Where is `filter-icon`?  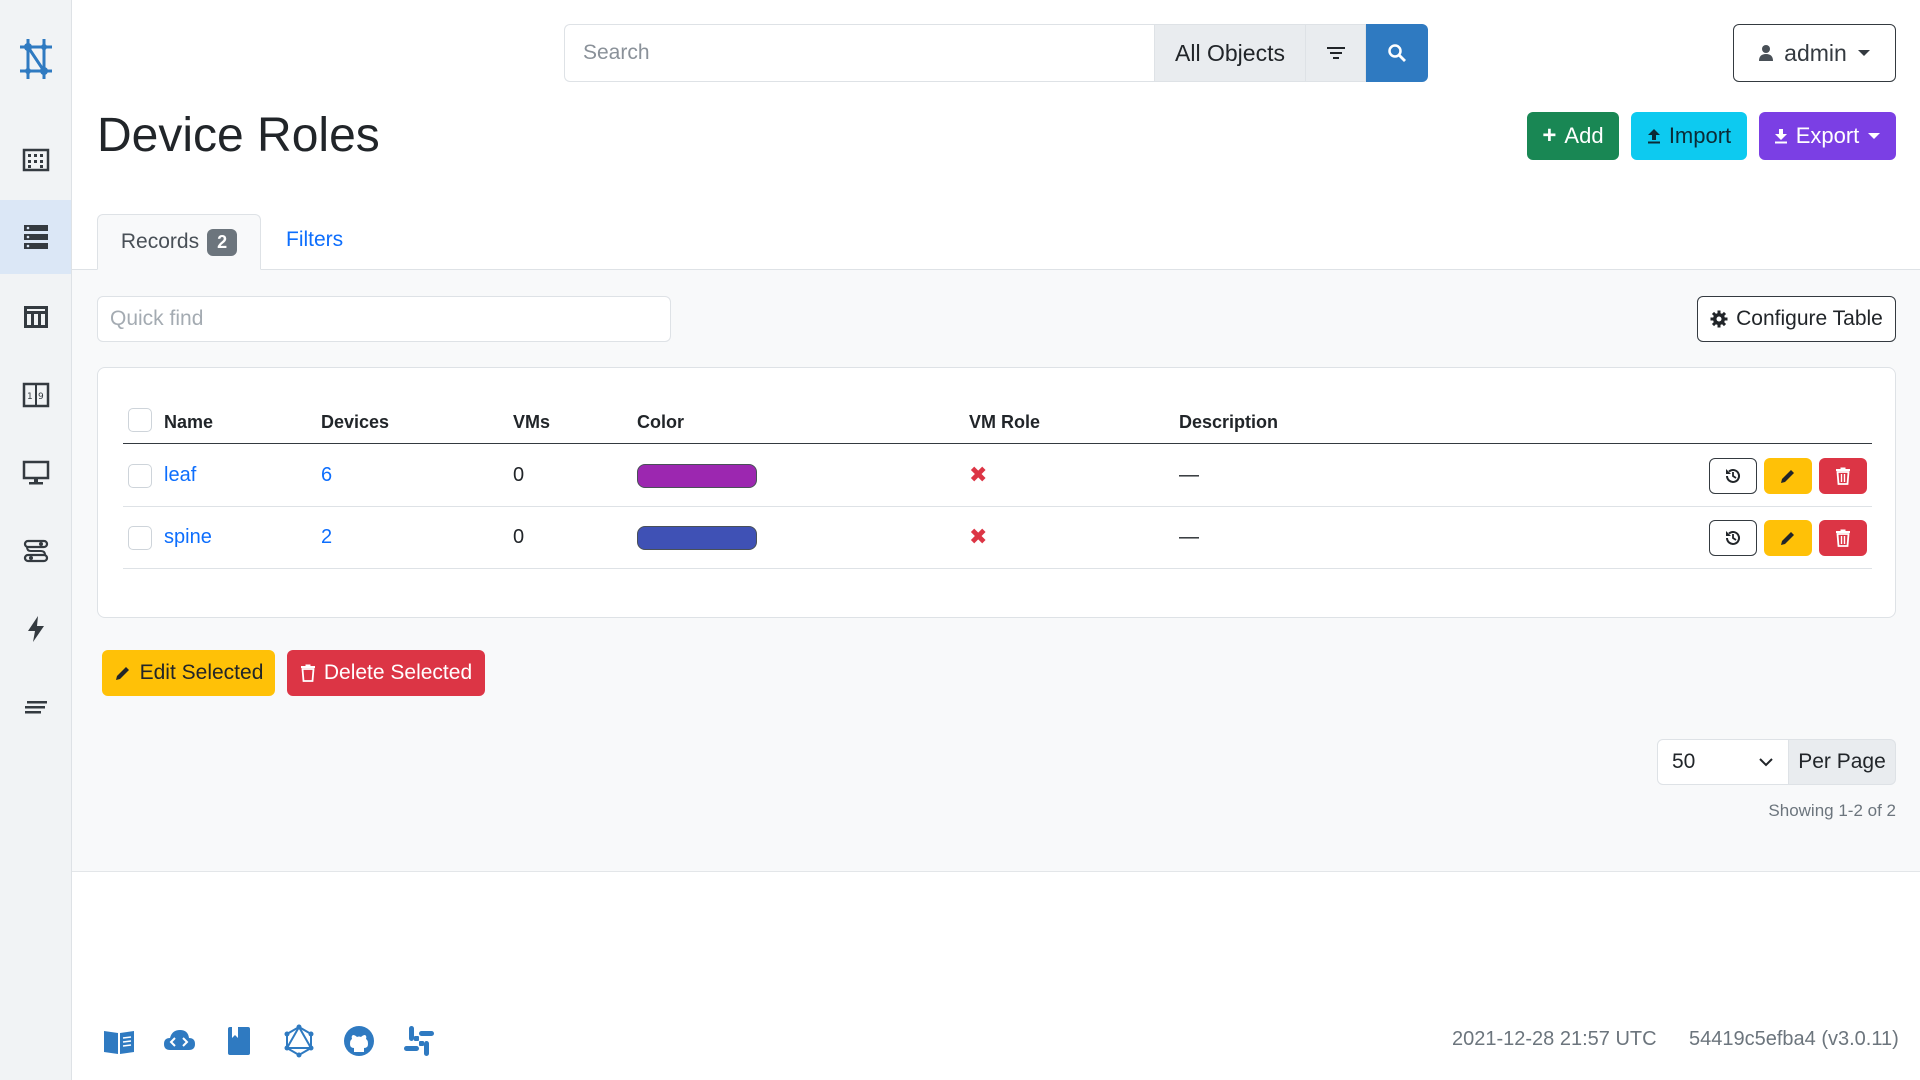 filter-icon is located at coordinates (1335, 53).